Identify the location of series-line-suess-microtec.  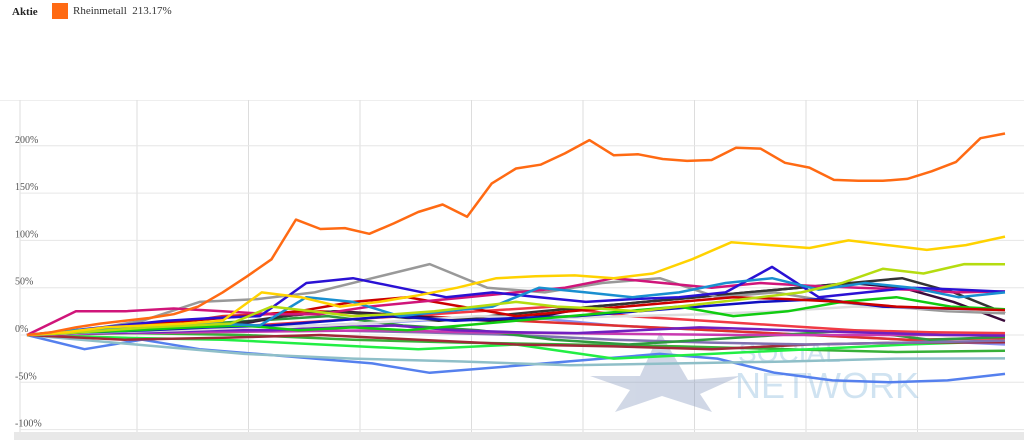
(516, 358).